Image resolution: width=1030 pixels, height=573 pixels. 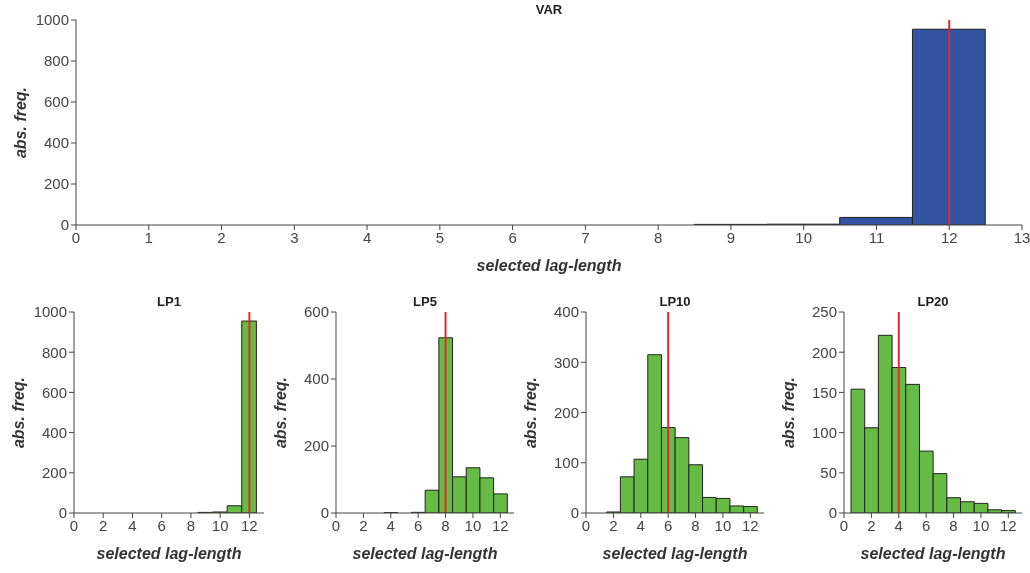 What do you see at coordinates (549, 9) in the screenshot?
I see `chart-title: VAR` at bounding box center [549, 9].